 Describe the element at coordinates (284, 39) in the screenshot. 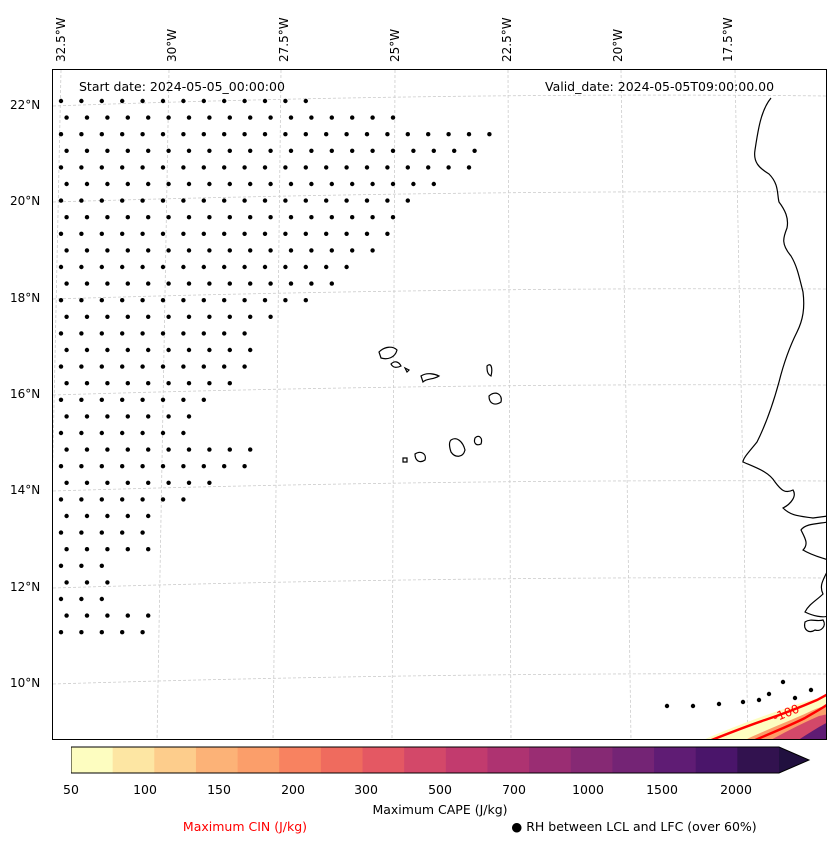

I see `lon-label-27-5w: 27.5°W` at that location.